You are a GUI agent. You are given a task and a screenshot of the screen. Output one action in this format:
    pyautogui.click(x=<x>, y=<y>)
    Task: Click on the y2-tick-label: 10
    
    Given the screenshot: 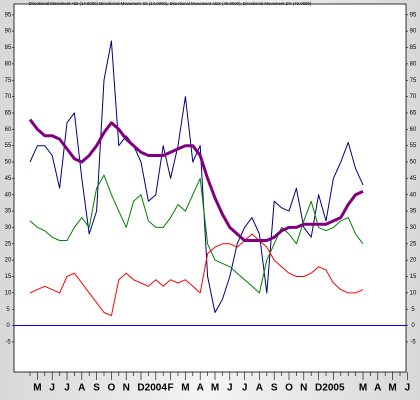 What is the action you would take?
    pyautogui.click(x=413, y=293)
    